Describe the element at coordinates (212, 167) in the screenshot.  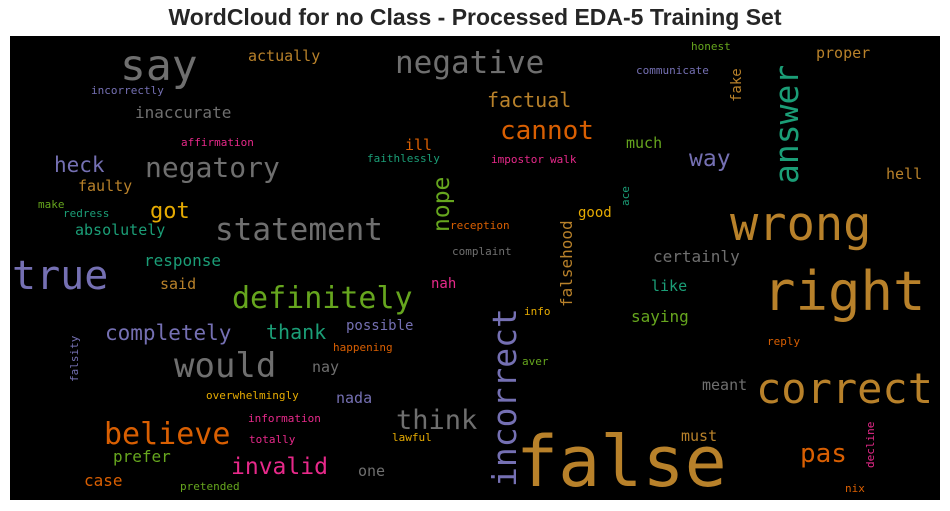
I see `word-negatory: negatory` at that location.